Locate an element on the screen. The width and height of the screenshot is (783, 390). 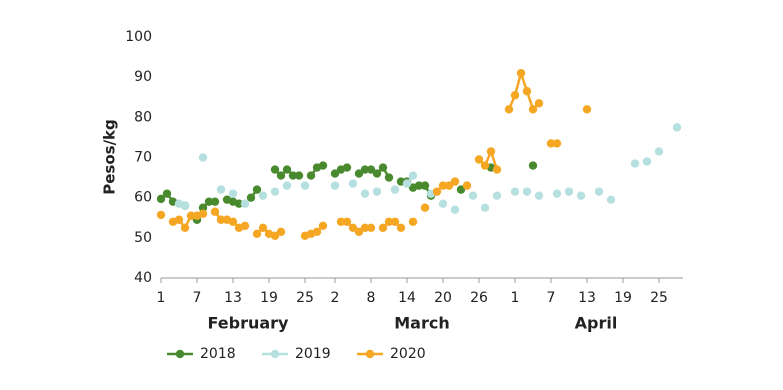
series-line is located at coordinates (488, 158).